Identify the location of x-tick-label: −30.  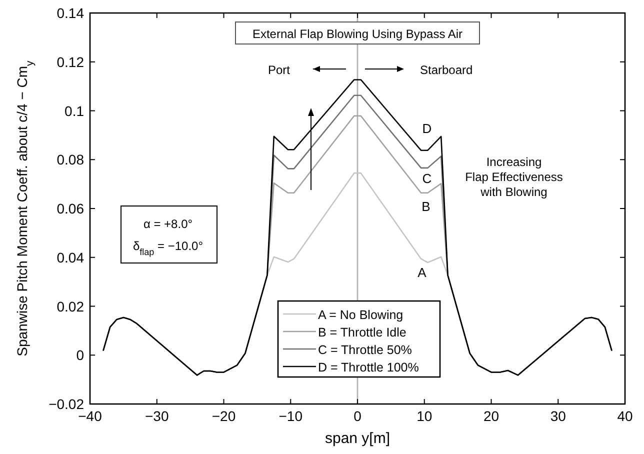
(157, 416).